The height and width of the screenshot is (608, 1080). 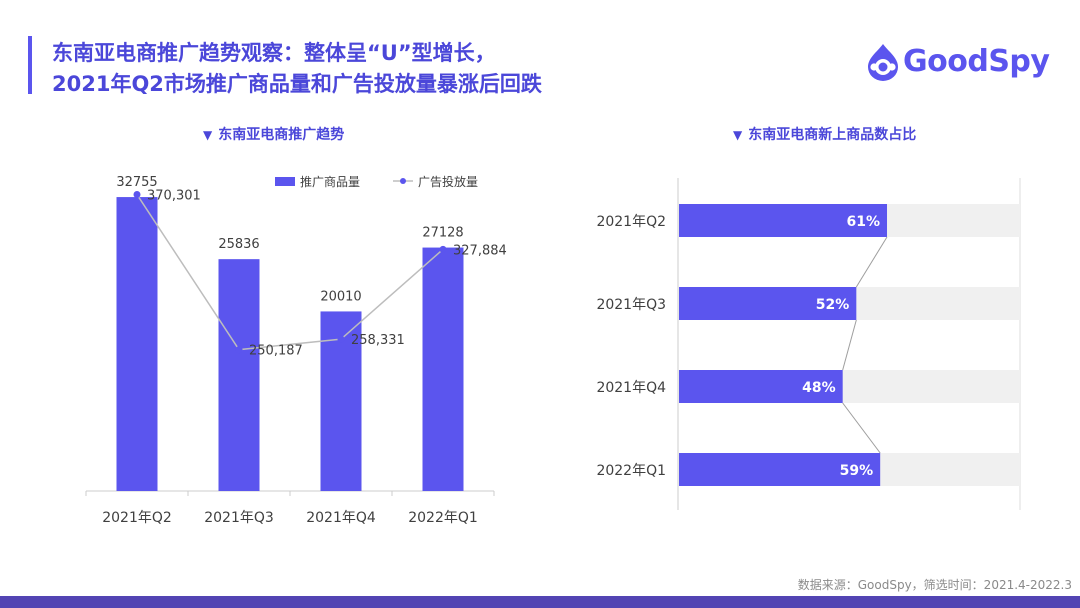 I want to click on share-value-label: 61%, so click(x=863, y=222).